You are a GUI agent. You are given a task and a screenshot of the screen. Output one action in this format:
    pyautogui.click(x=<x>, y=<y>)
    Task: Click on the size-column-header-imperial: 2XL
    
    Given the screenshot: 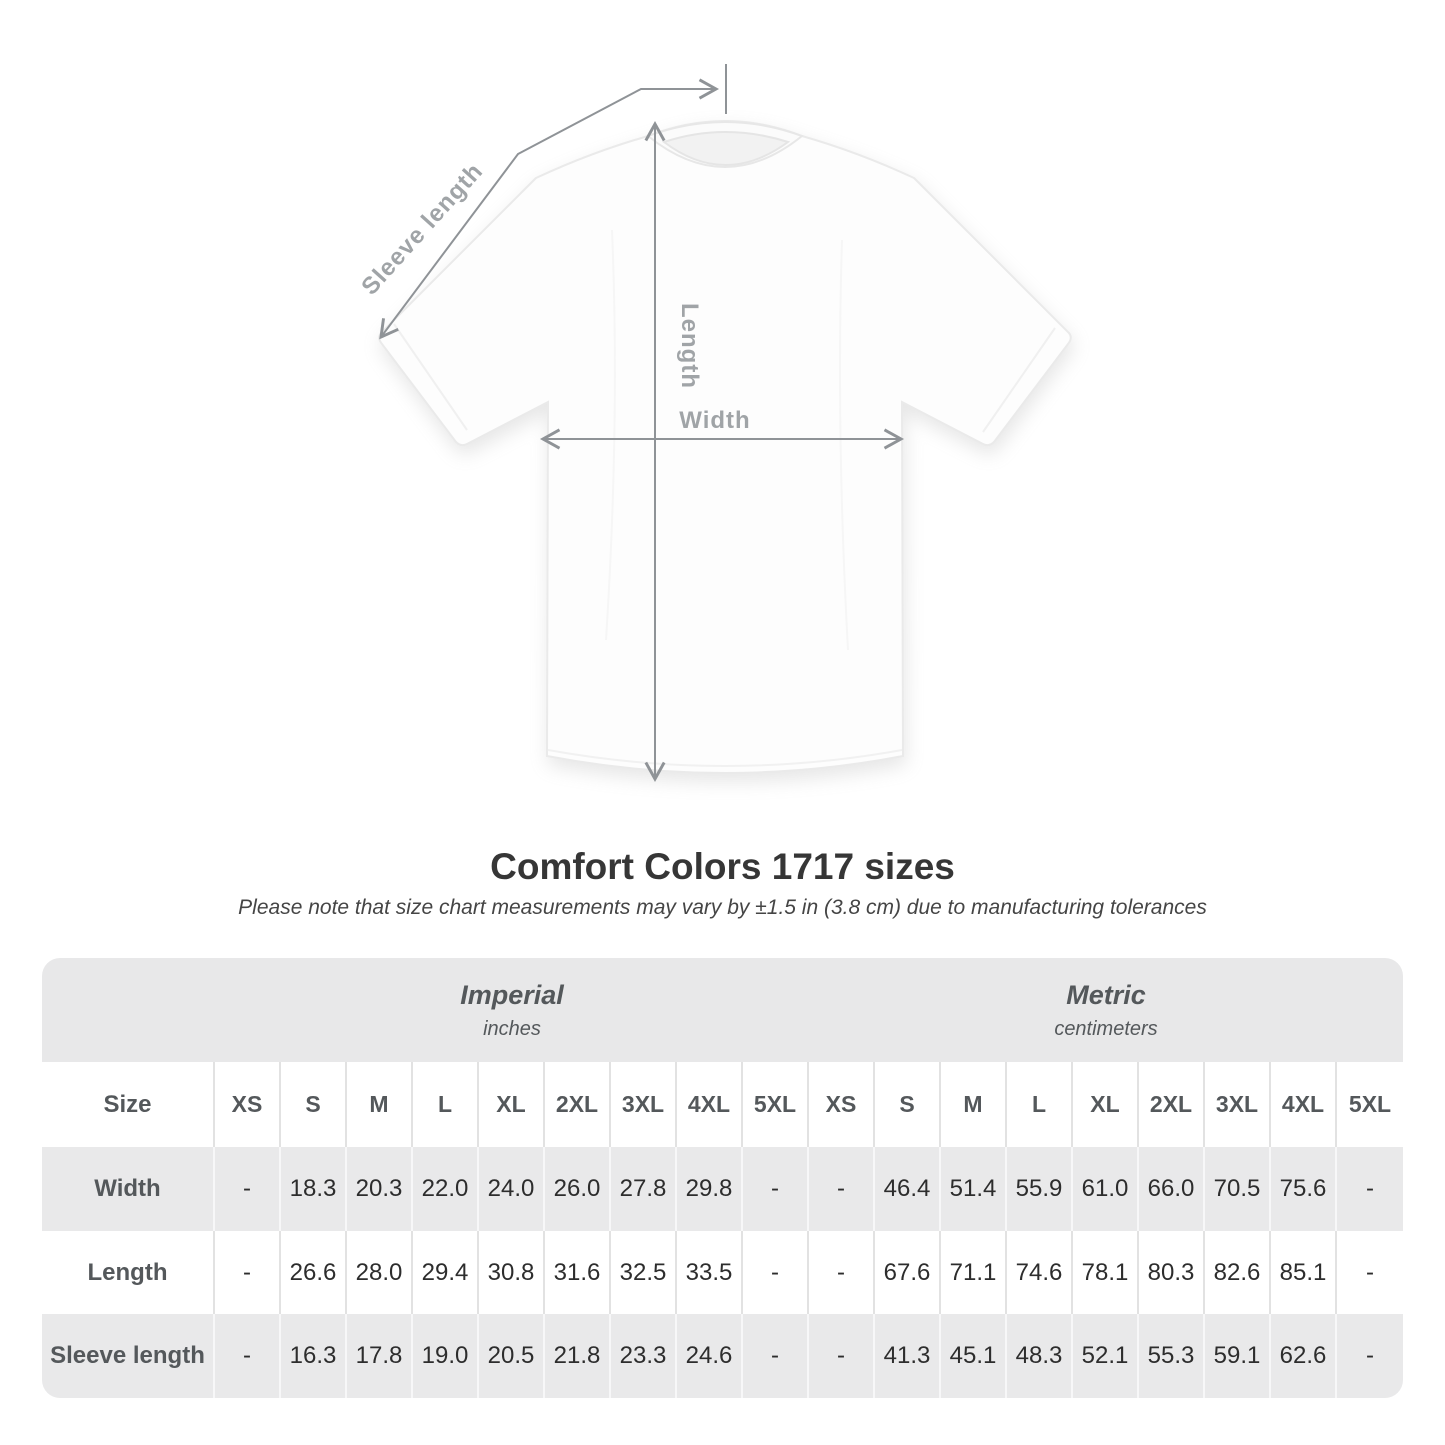 What is the action you would take?
    pyautogui.click(x=578, y=1104)
    